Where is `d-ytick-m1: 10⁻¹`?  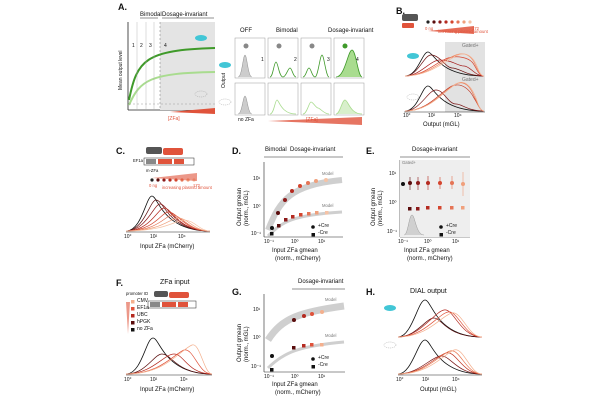 d-ytick-m1: 10⁻¹ is located at coordinates (256, 234).